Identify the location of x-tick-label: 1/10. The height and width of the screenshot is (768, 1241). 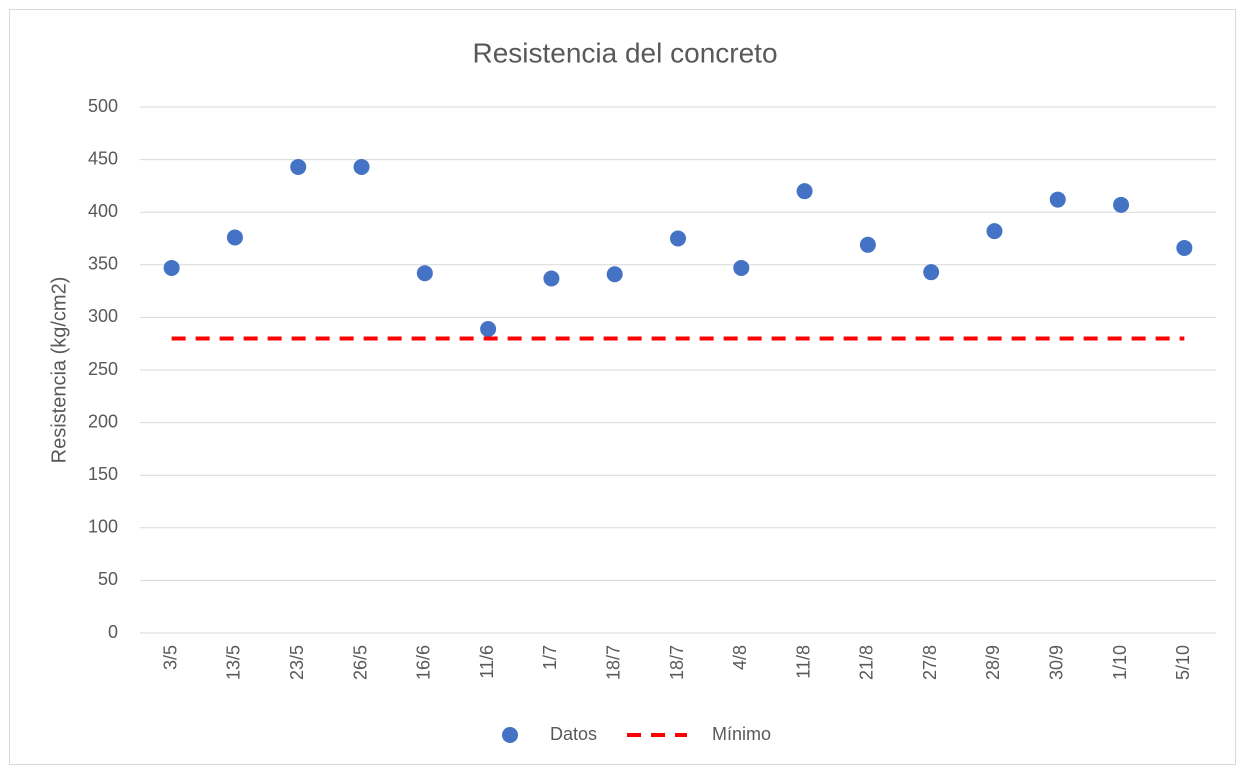
(1120, 662).